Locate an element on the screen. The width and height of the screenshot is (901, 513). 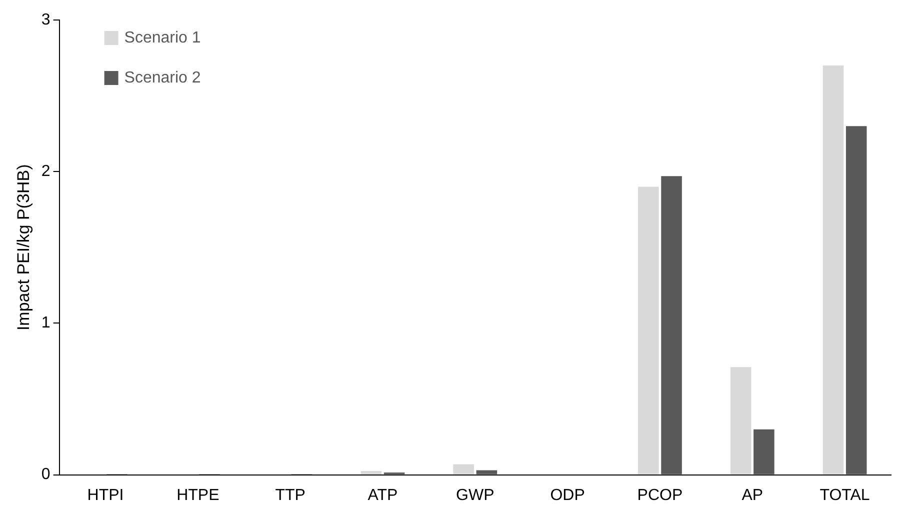
x-tick-label: HTPE is located at coordinates (198, 495).